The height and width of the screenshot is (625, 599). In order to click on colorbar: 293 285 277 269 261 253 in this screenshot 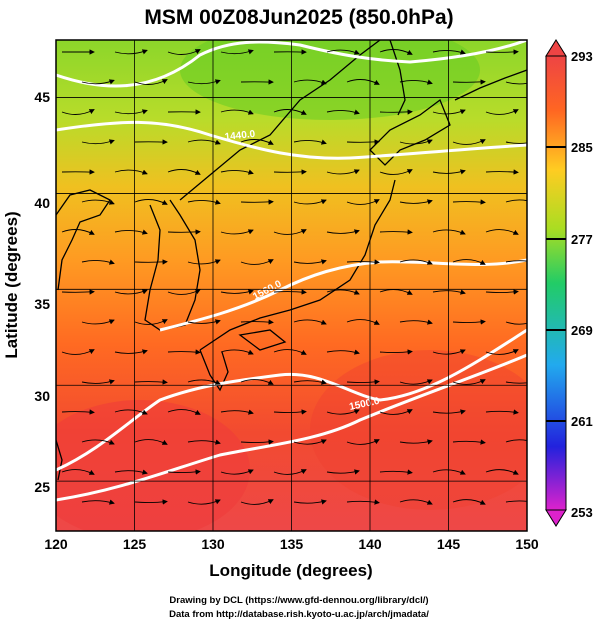, I will do `click(569, 283)`.